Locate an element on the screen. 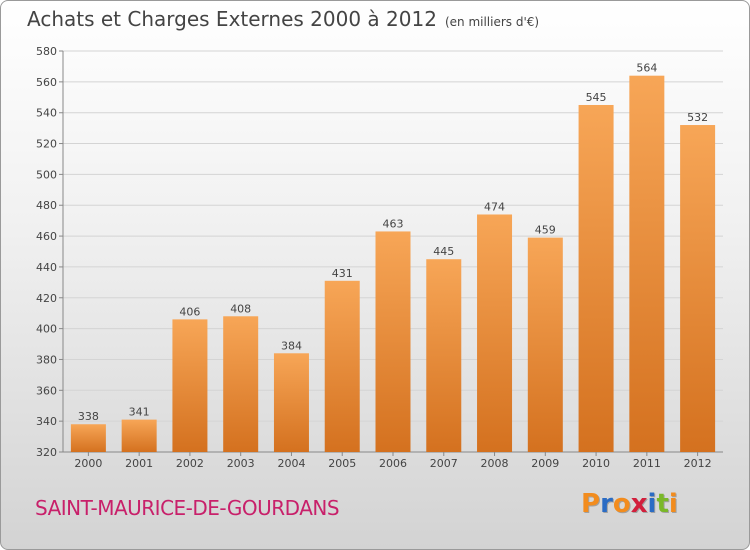 This screenshot has height=550, width=750. y-tick-label: 540 is located at coordinates (46, 113).